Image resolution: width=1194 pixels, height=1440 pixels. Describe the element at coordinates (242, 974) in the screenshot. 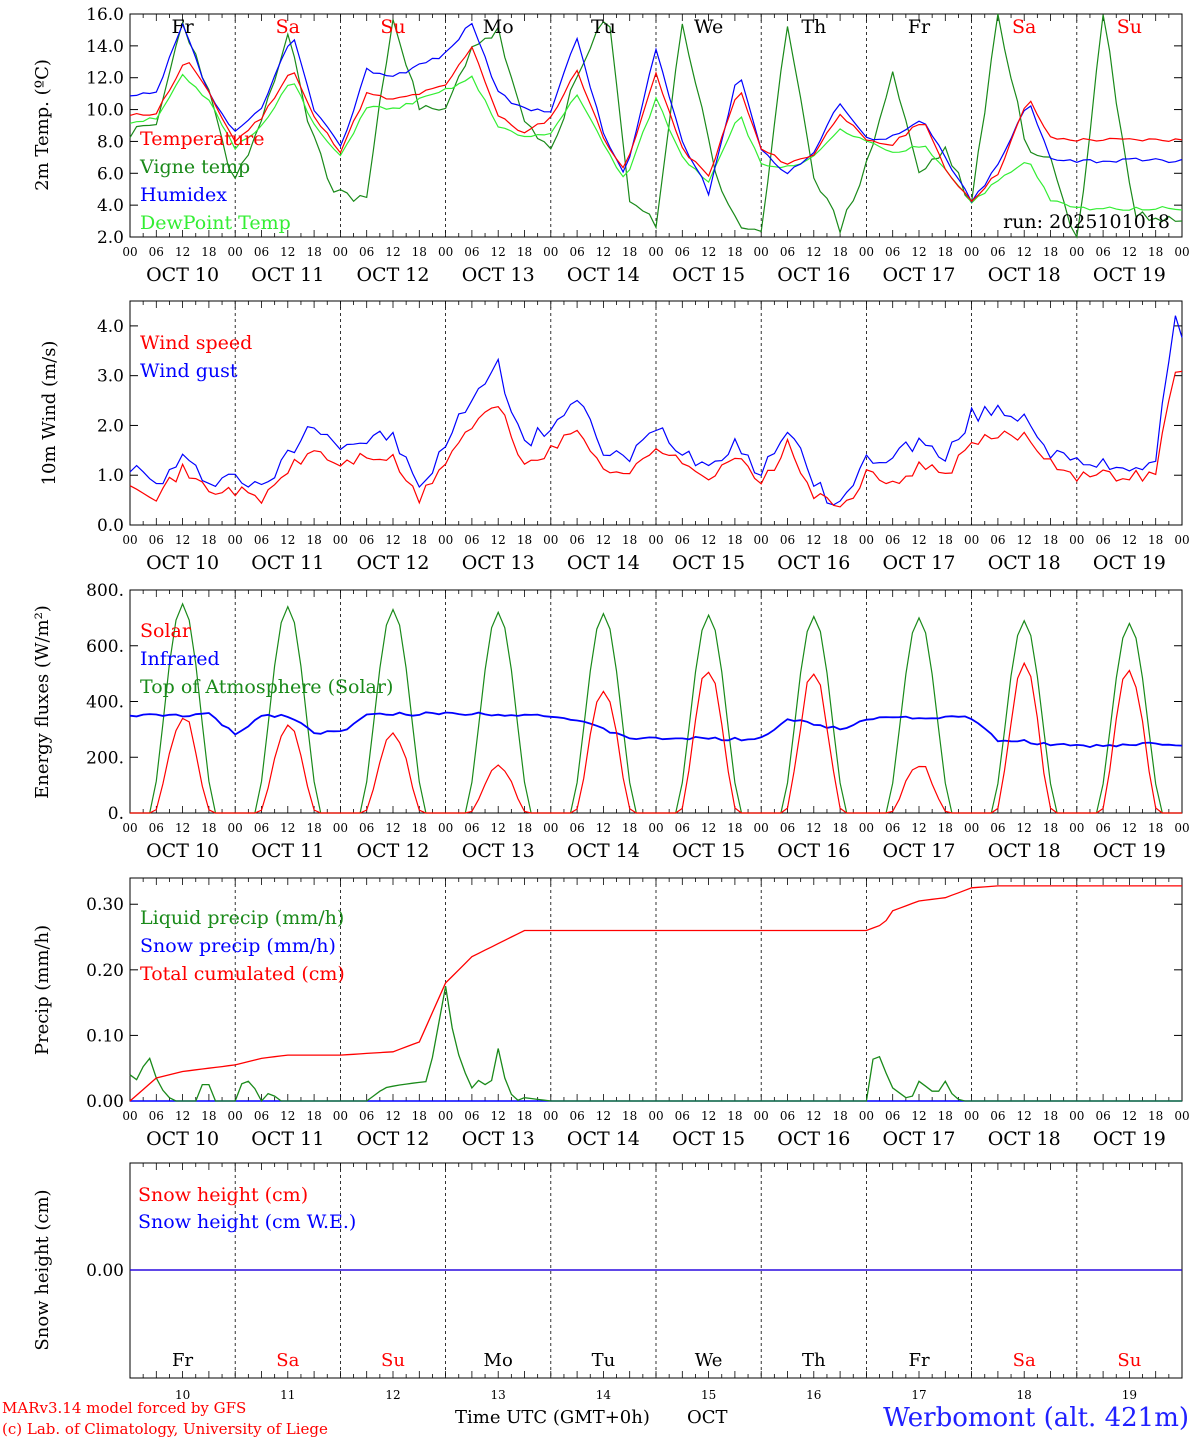

I see `legend-entry: Total cumulated (cm)` at that location.